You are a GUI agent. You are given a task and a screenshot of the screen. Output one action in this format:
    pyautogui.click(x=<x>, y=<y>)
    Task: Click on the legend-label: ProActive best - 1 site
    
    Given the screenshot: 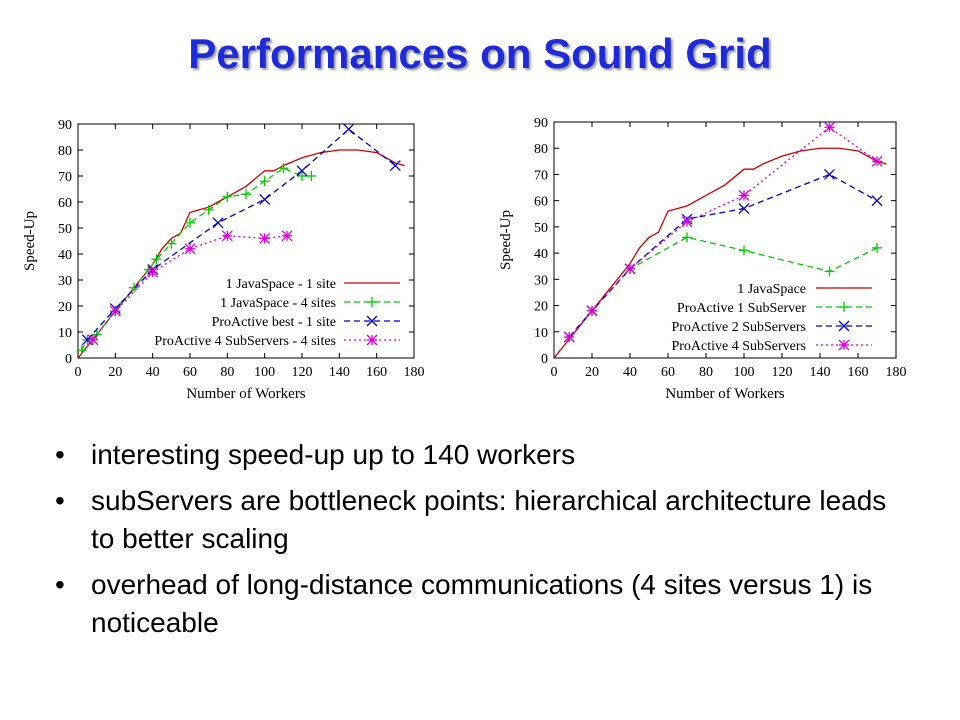 What is the action you would take?
    pyautogui.click(x=274, y=322)
    